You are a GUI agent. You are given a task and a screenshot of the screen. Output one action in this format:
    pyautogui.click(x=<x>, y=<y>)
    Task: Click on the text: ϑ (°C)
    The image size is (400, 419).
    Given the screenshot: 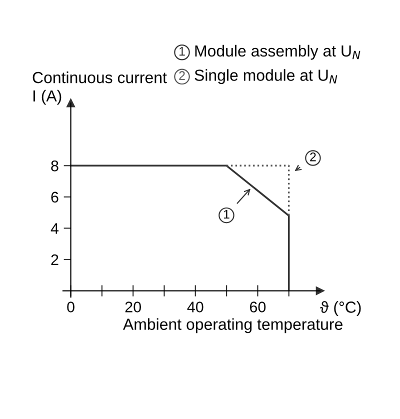 What is the action you would take?
    pyautogui.click(x=340, y=308)
    